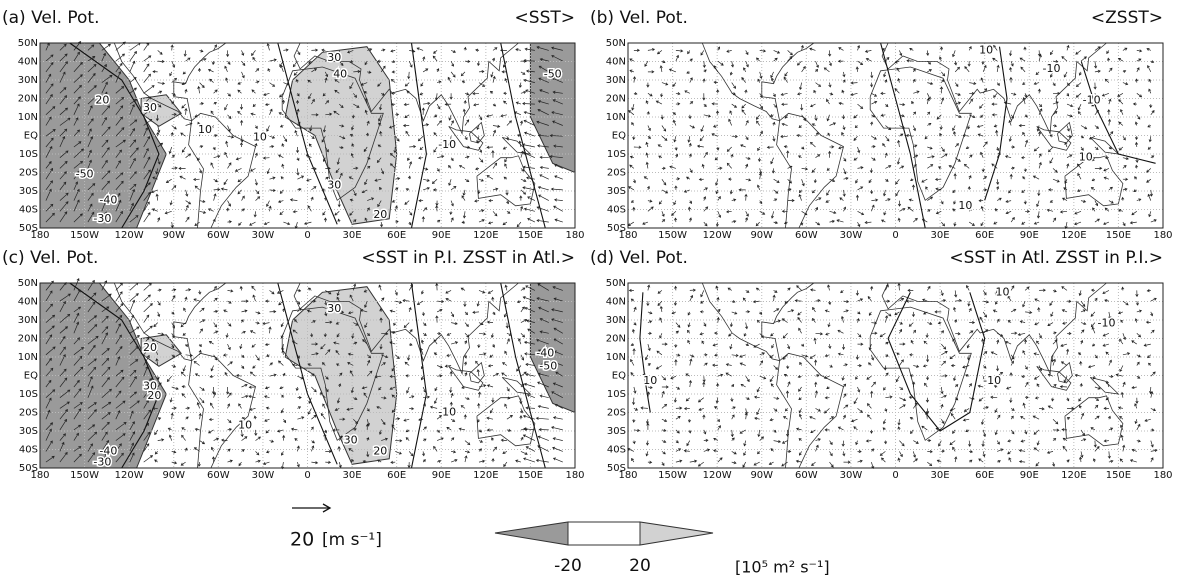  I want to click on x-tick-label: 180, so click(574, 235).